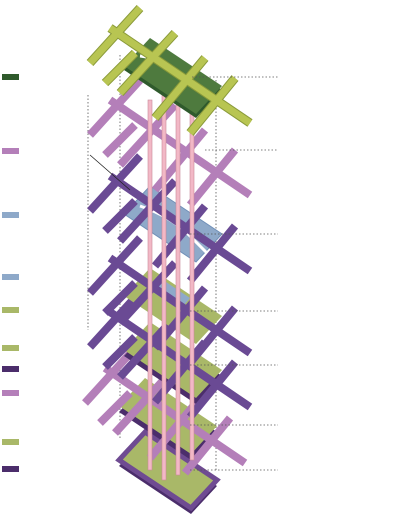 The image size is (400, 521). What do you see at coordinates (170, 70) in the screenshot?
I see `layer` at bounding box center [170, 70].